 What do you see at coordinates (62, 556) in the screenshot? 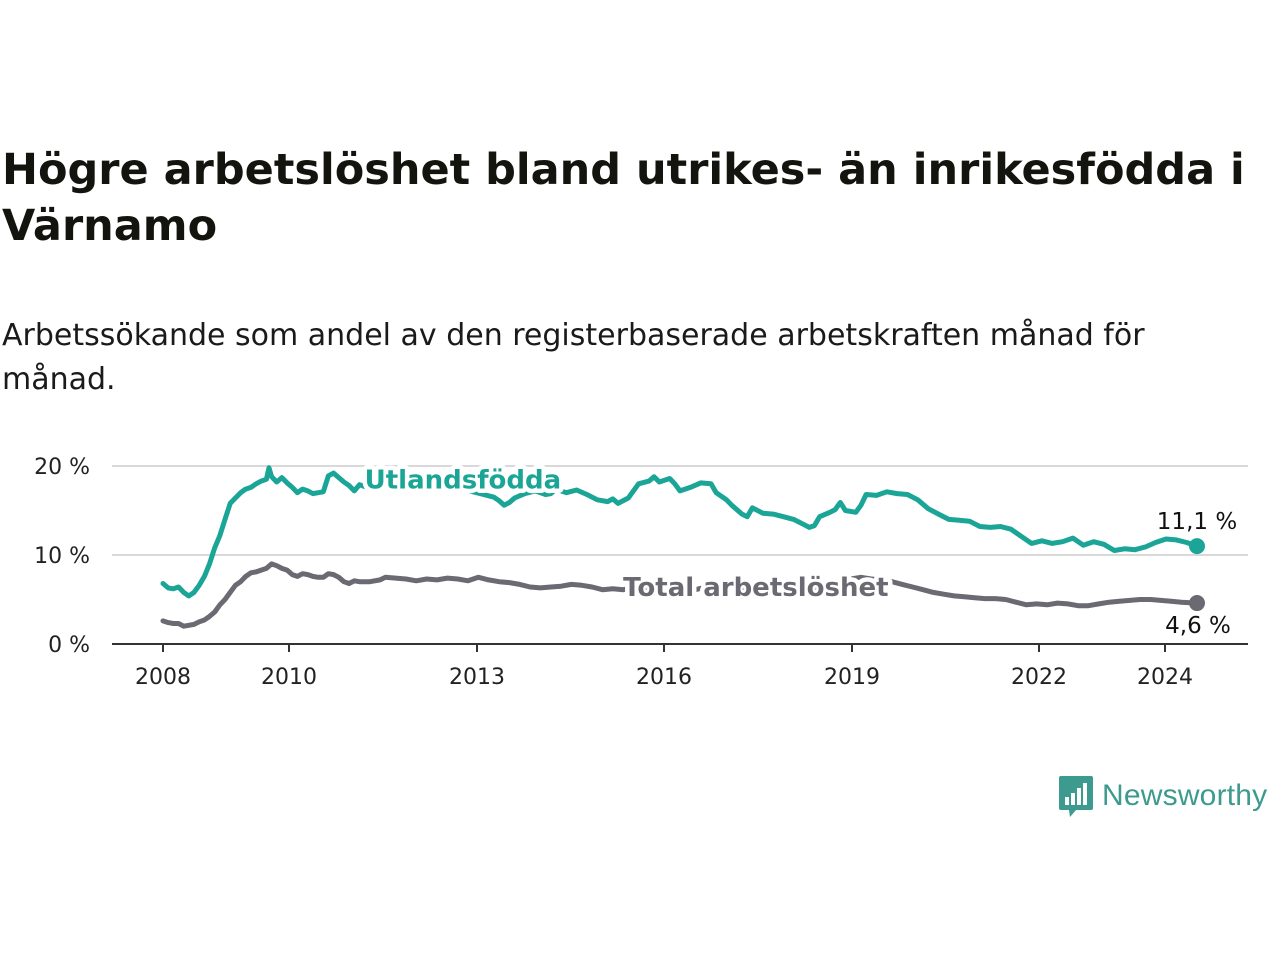
I see `y-tick-label: 10 %` at bounding box center [62, 556].